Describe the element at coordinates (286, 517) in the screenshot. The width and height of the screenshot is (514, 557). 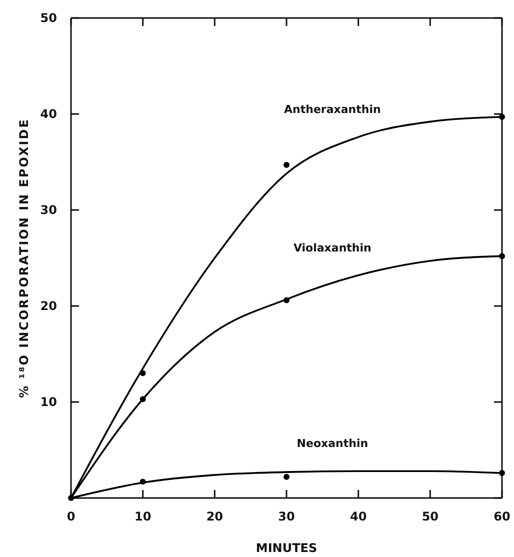
I see `x-tick-label: 30` at that location.